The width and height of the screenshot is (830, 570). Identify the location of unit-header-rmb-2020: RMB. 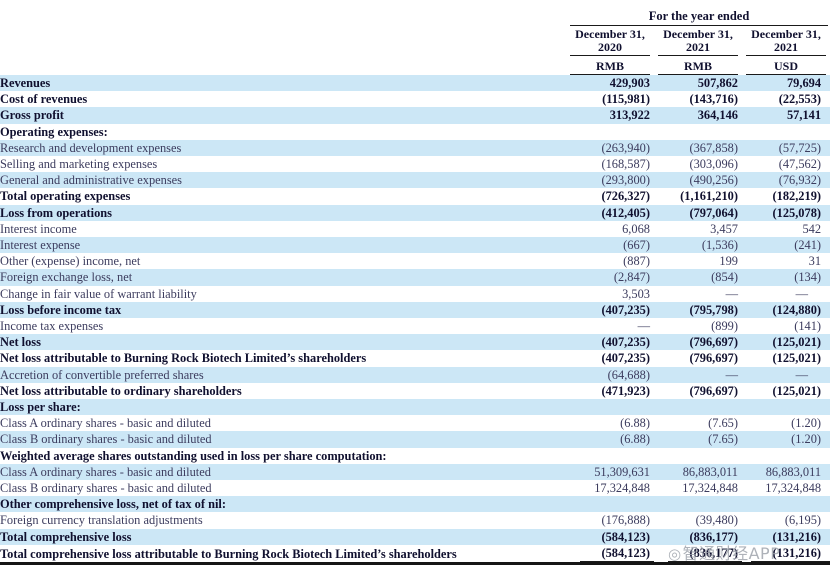
(610, 65).